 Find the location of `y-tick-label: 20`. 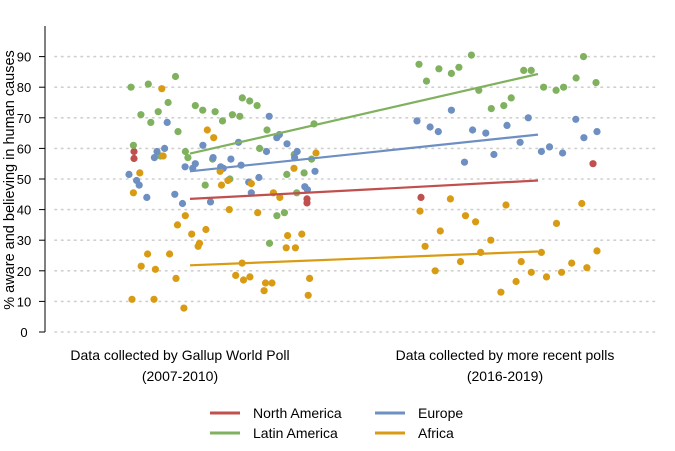

y-tick-label: 20 is located at coordinates (24, 271).